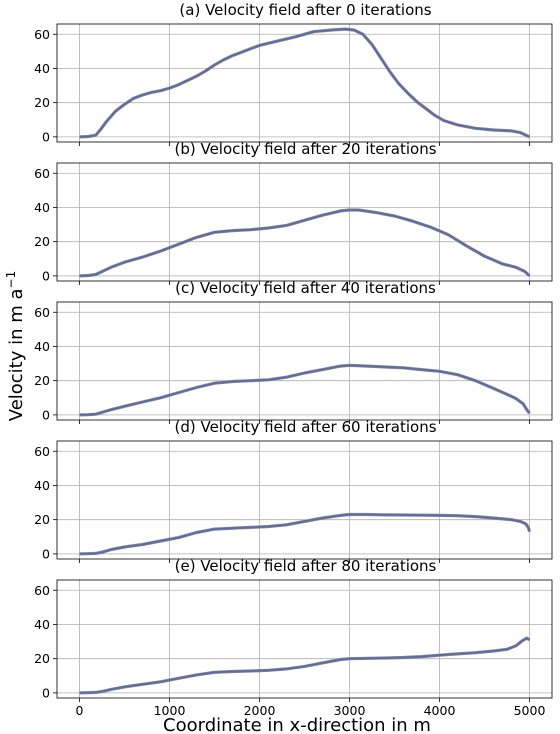 This screenshot has width=560, height=734. What do you see at coordinates (80, 710) in the screenshot?
I see `xtick-label: 0` at bounding box center [80, 710].